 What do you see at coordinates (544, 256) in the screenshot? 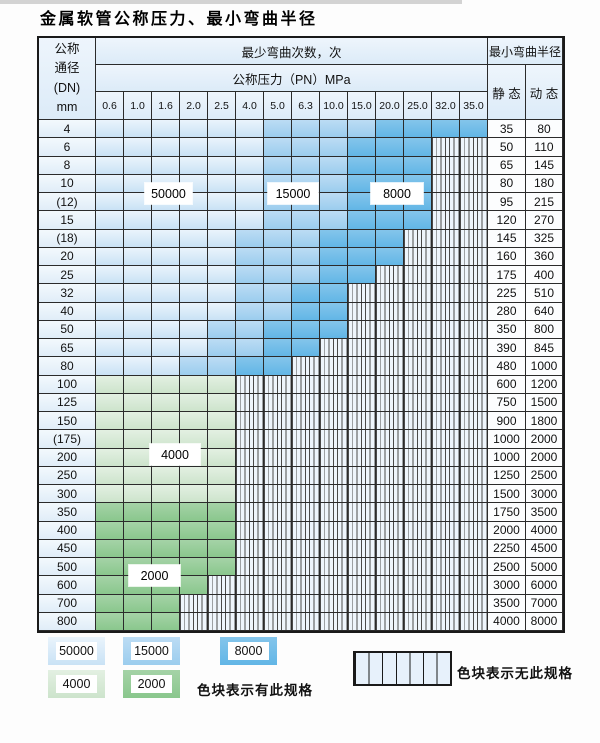
I see `dynamic-radius-cell: 360` at bounding box center [544, 256].